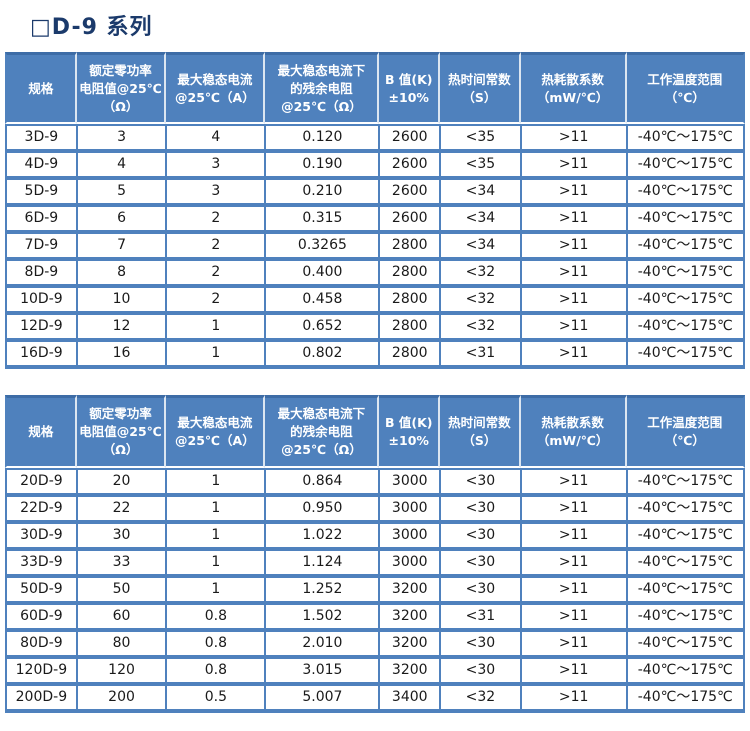 This screenshot has width=750, height=731. I want to click on table-cell: 120, so click(121, 670).